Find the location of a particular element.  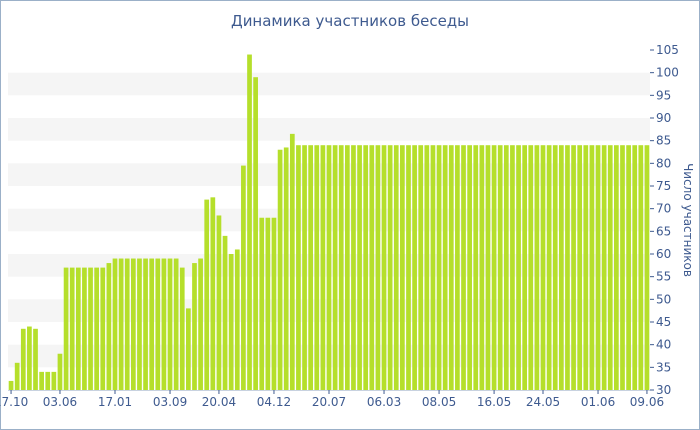

y-tick-label: 40 is located at coordinates (663, 345).